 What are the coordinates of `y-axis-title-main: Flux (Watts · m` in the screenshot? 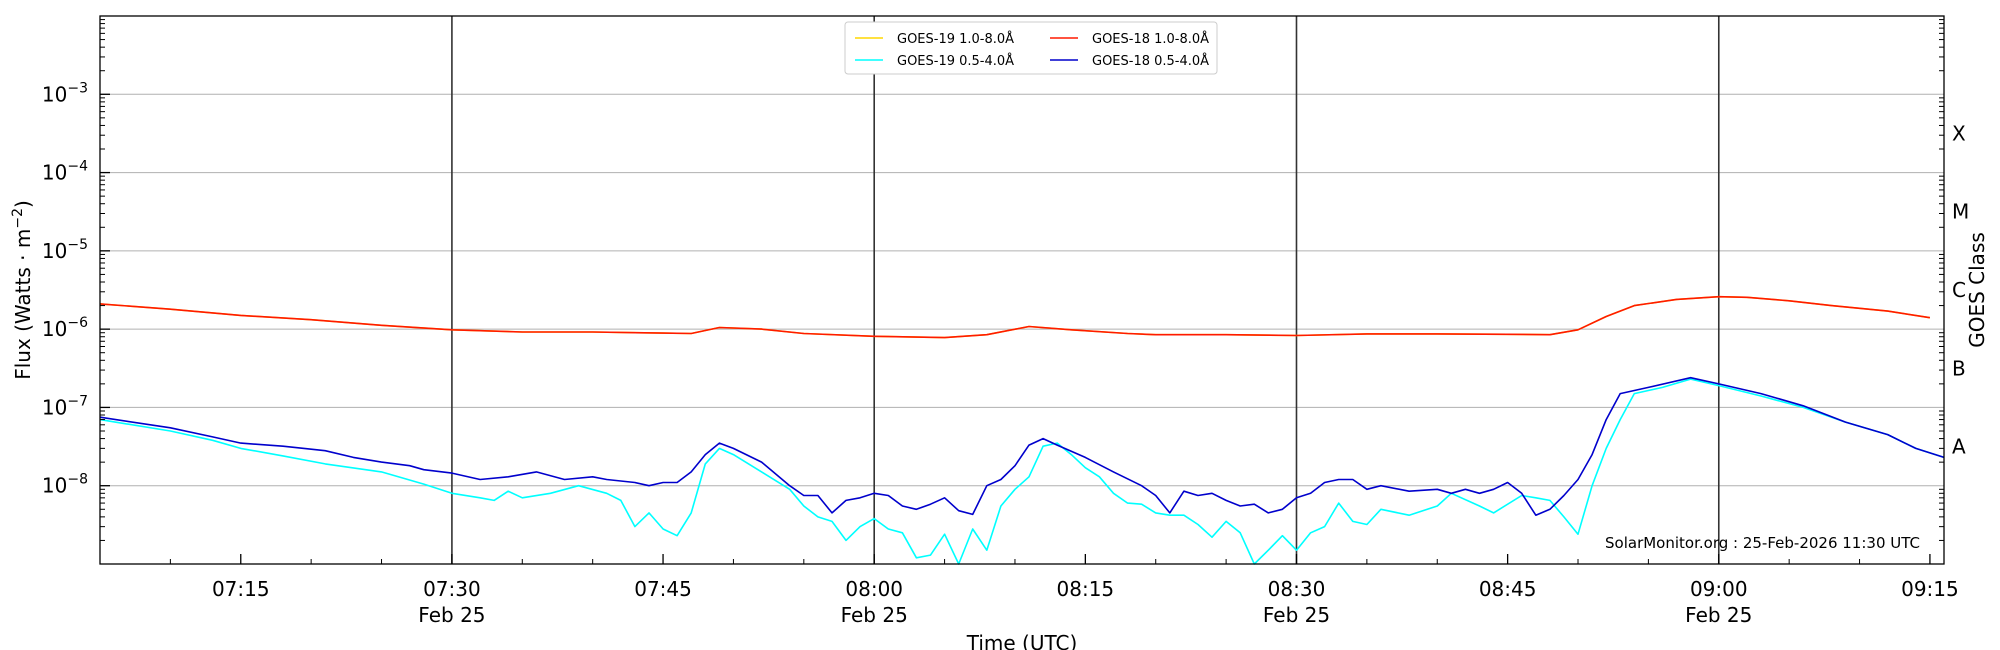 It's located at (23, 304).